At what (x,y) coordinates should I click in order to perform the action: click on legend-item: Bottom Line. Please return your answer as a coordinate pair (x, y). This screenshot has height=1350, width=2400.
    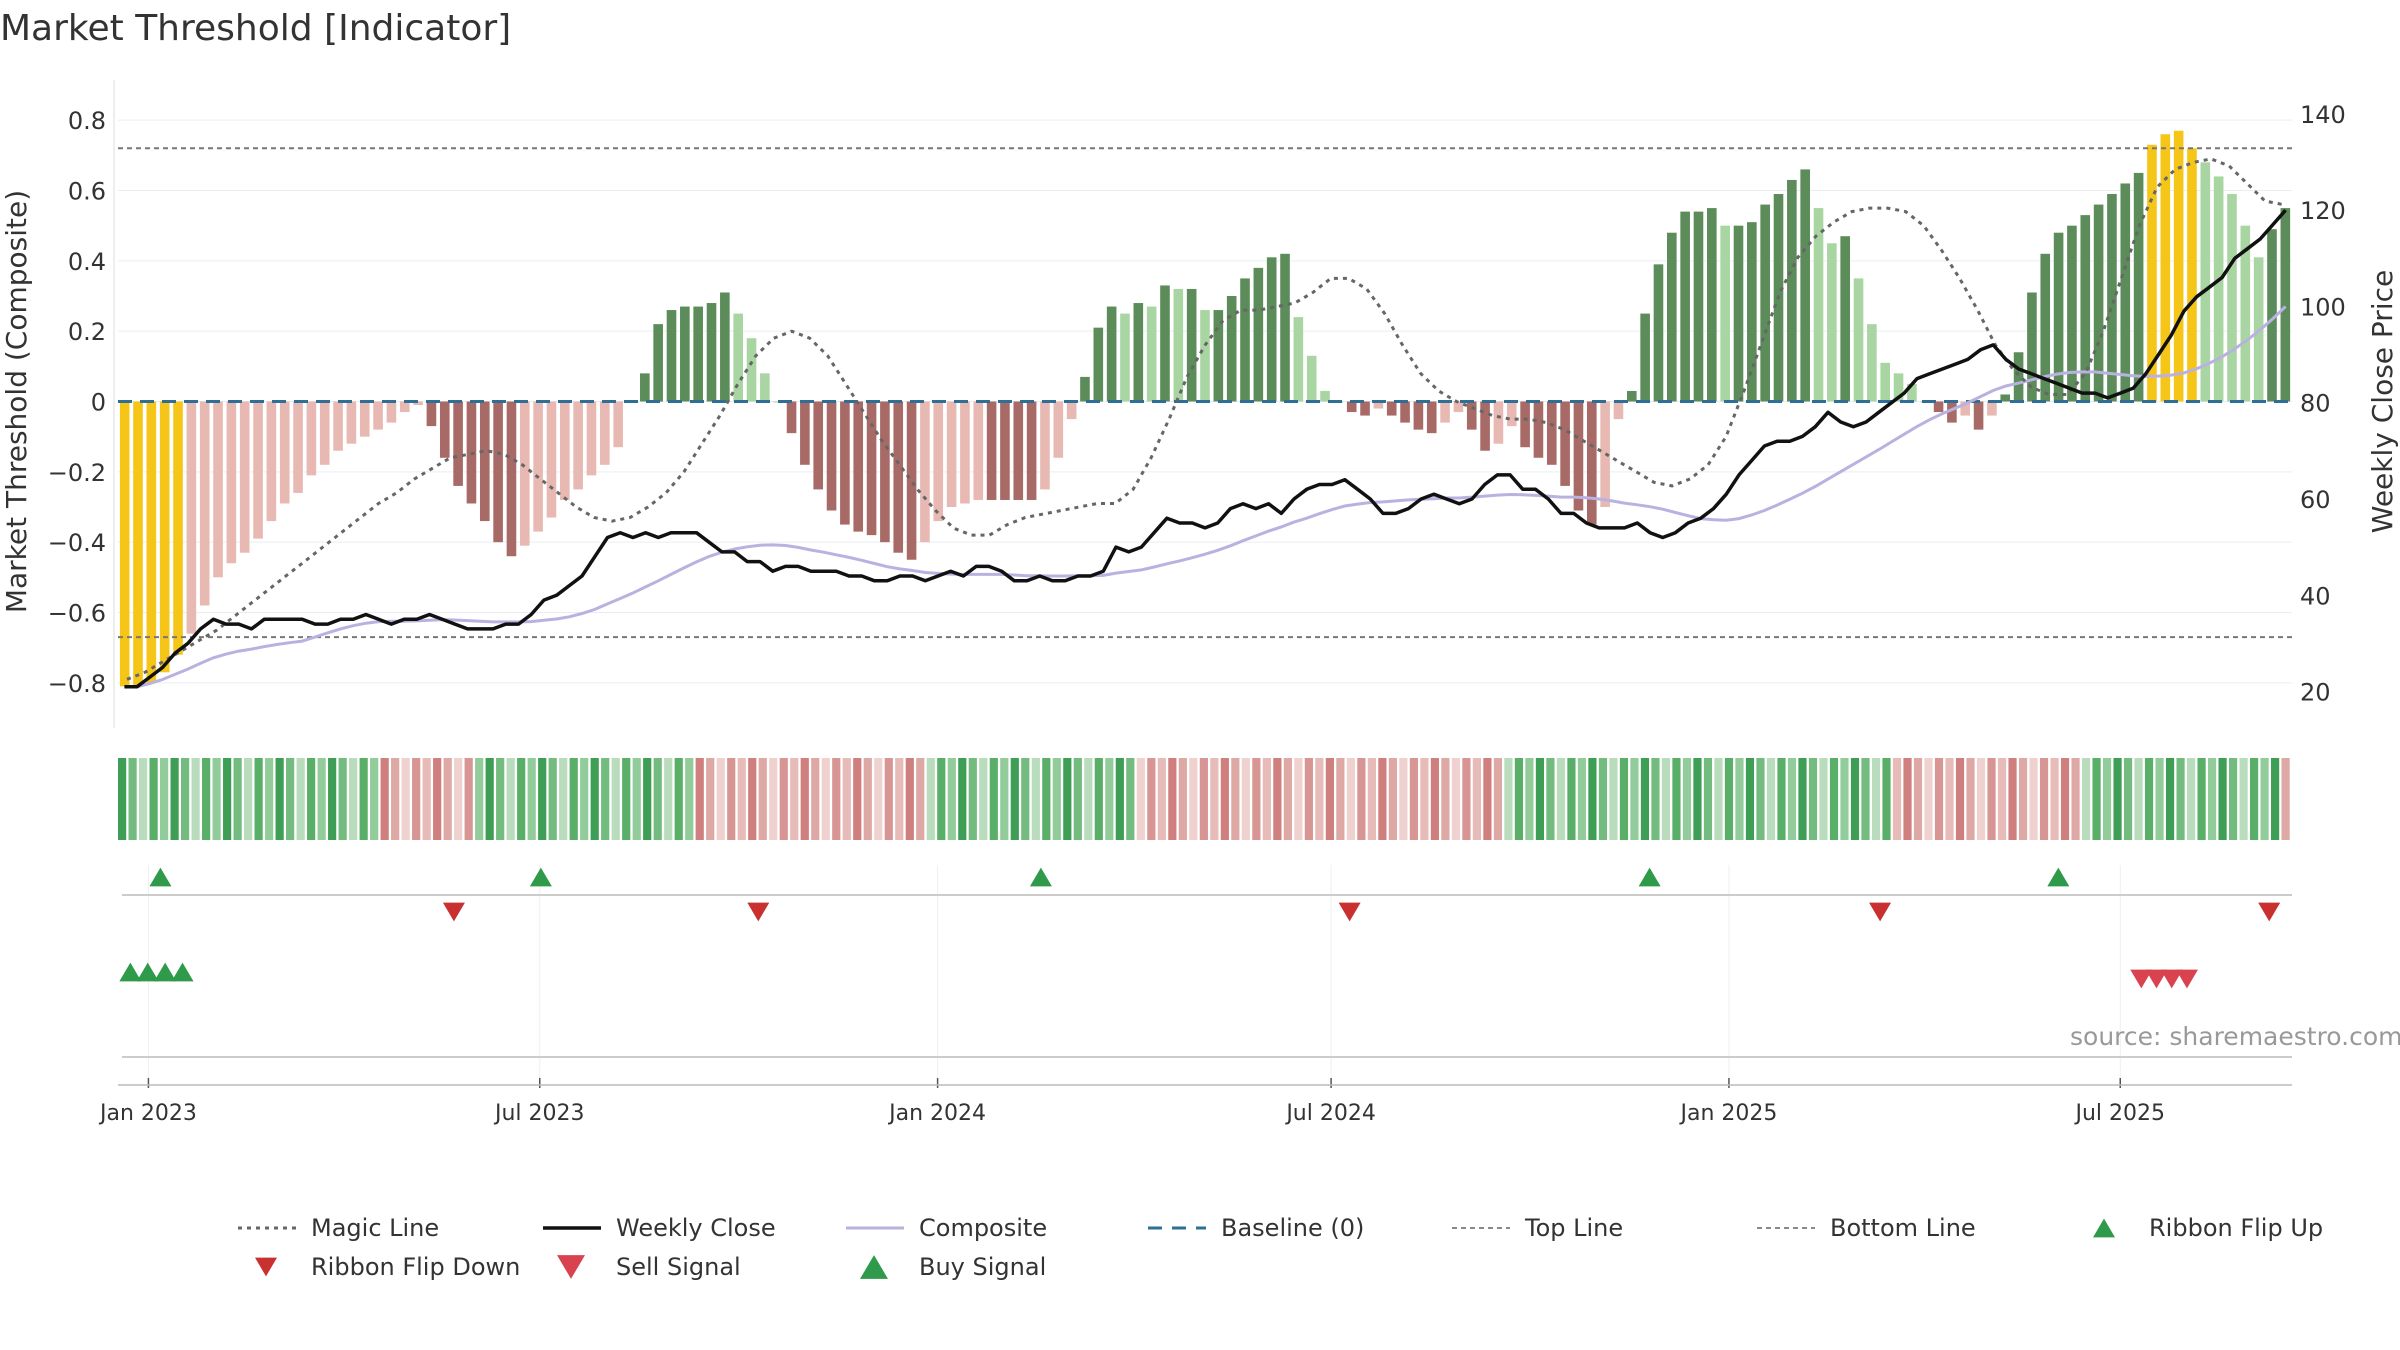
    Looking at the image, I should click on (1866, 1228).